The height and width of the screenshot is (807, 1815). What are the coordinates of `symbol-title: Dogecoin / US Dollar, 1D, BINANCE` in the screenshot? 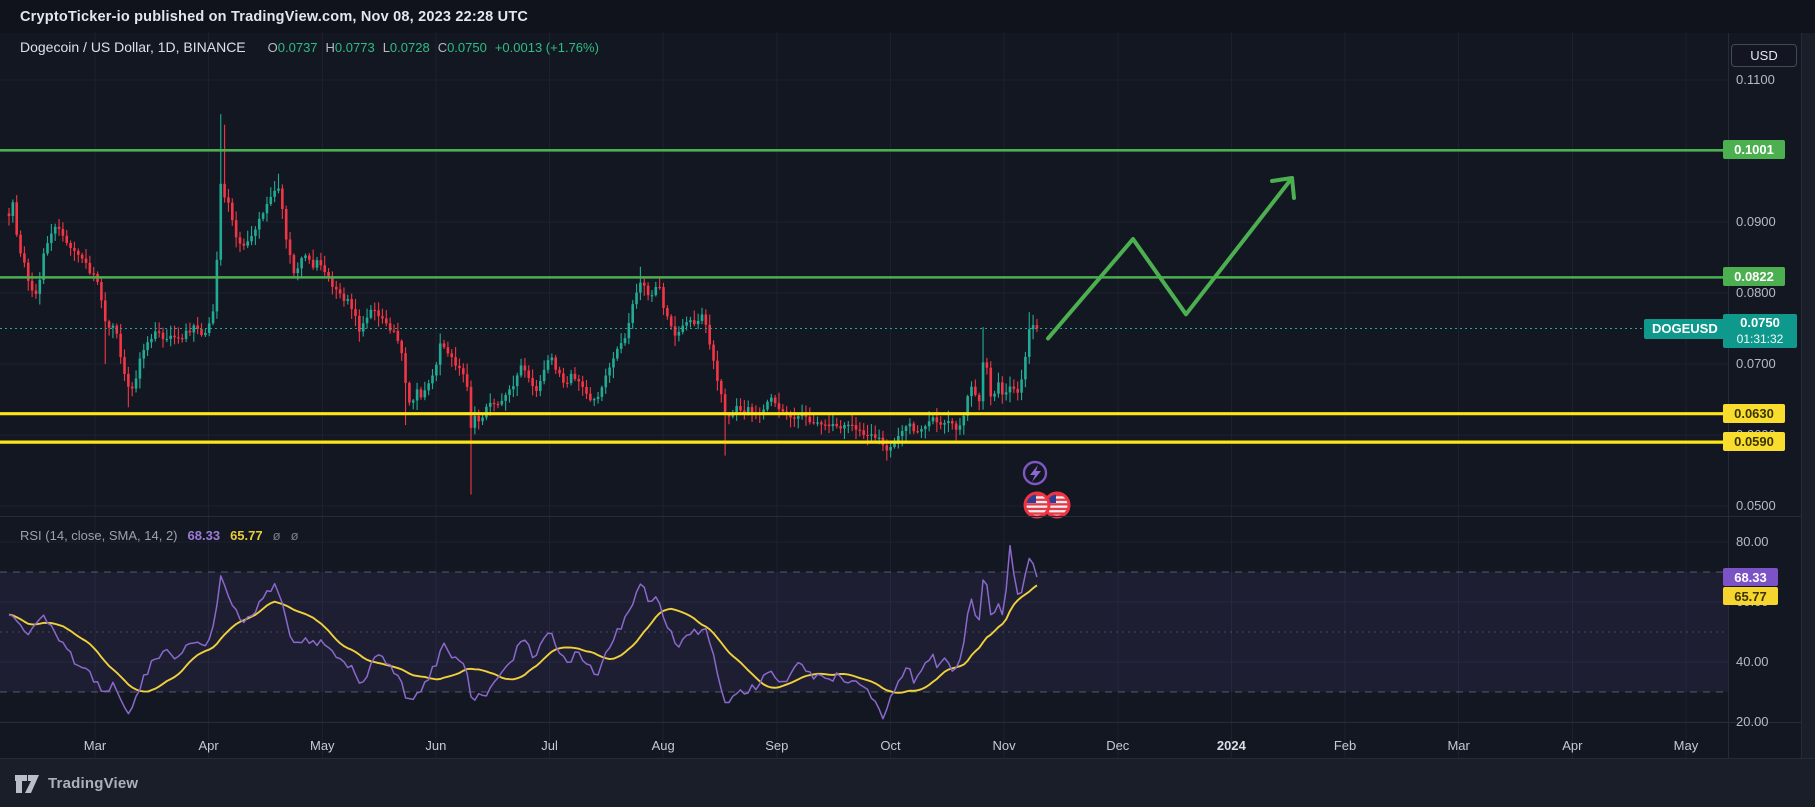 It's located at (133, 47).